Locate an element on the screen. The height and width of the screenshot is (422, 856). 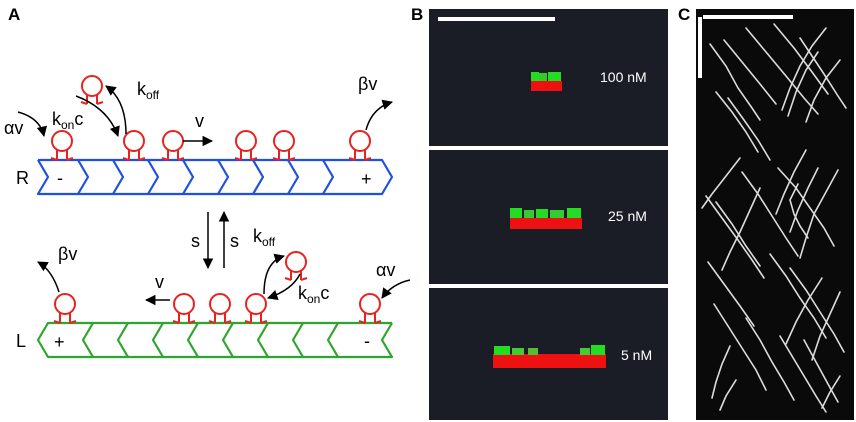
kon-arrow-upper is located at coordinates (97, 116).